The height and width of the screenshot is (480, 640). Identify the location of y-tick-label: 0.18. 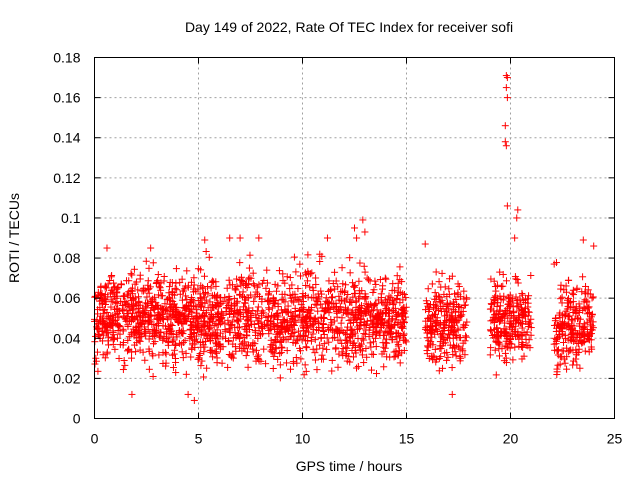
(66, 58).